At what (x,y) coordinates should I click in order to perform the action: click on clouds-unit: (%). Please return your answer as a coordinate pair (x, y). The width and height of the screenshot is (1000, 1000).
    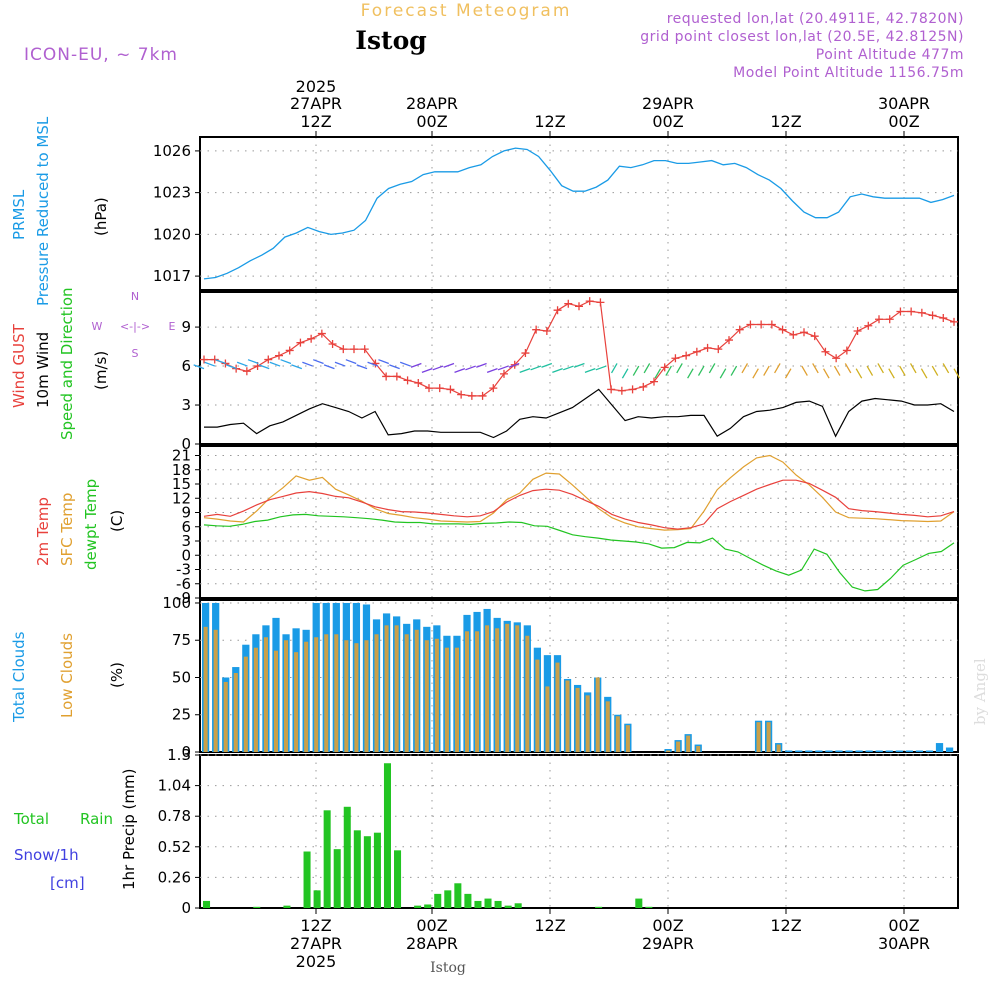
    Looking at the image, I should click on (117, 675).